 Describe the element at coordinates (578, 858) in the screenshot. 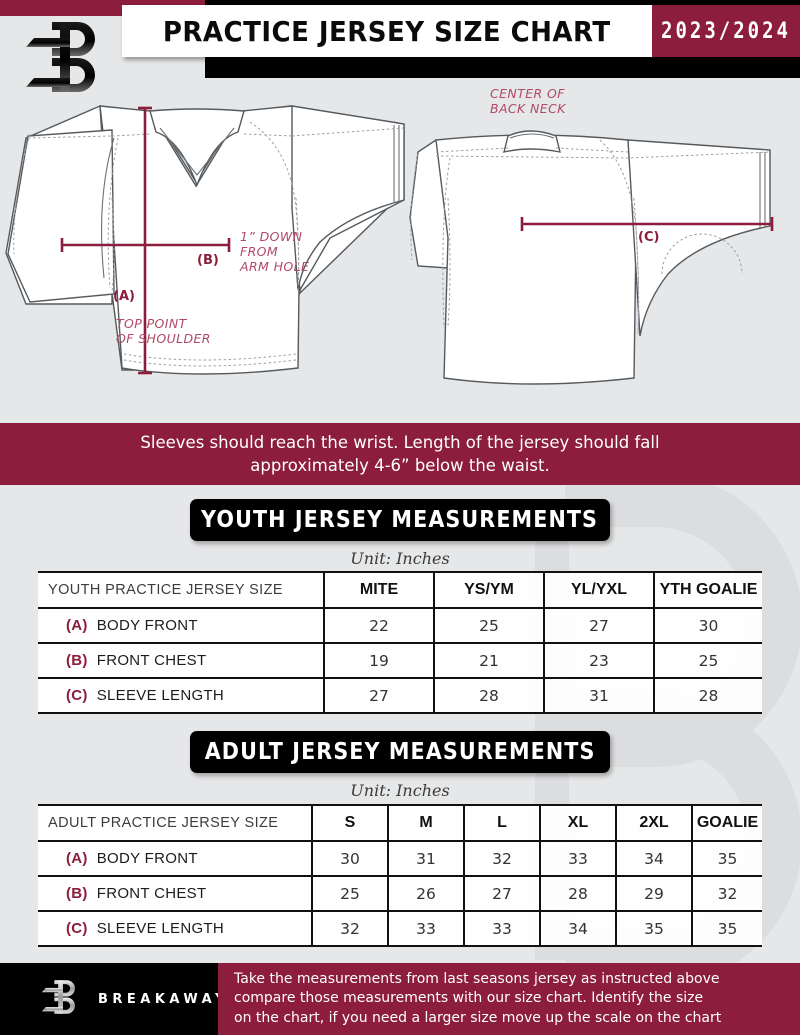

I see `adult-cell-0-3: 33` at that location.